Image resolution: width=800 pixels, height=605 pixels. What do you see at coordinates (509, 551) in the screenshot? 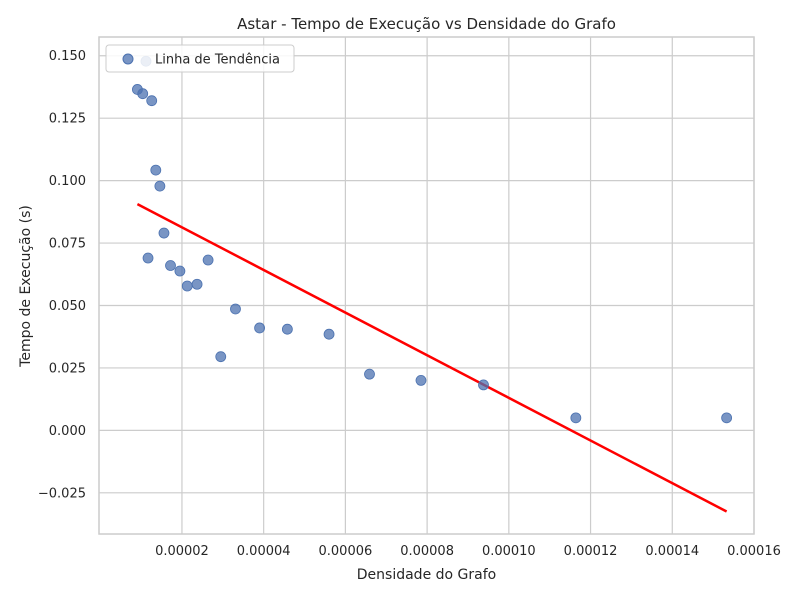
I see `x-tick-label: 0.00010` at bounding box center [509, 551].